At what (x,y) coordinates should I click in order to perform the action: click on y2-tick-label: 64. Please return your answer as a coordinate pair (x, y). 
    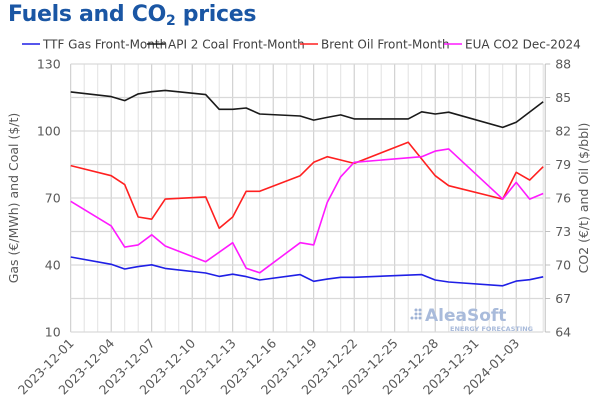
    Looking at the image, I should click on (563, 332).